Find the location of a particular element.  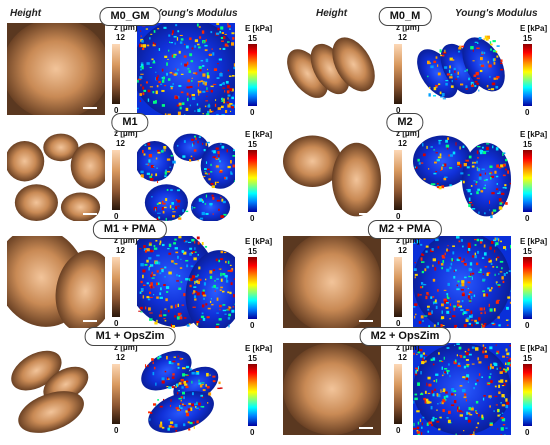

right-modulus-header: Young's Modulus is located at coordinates (496, 13).